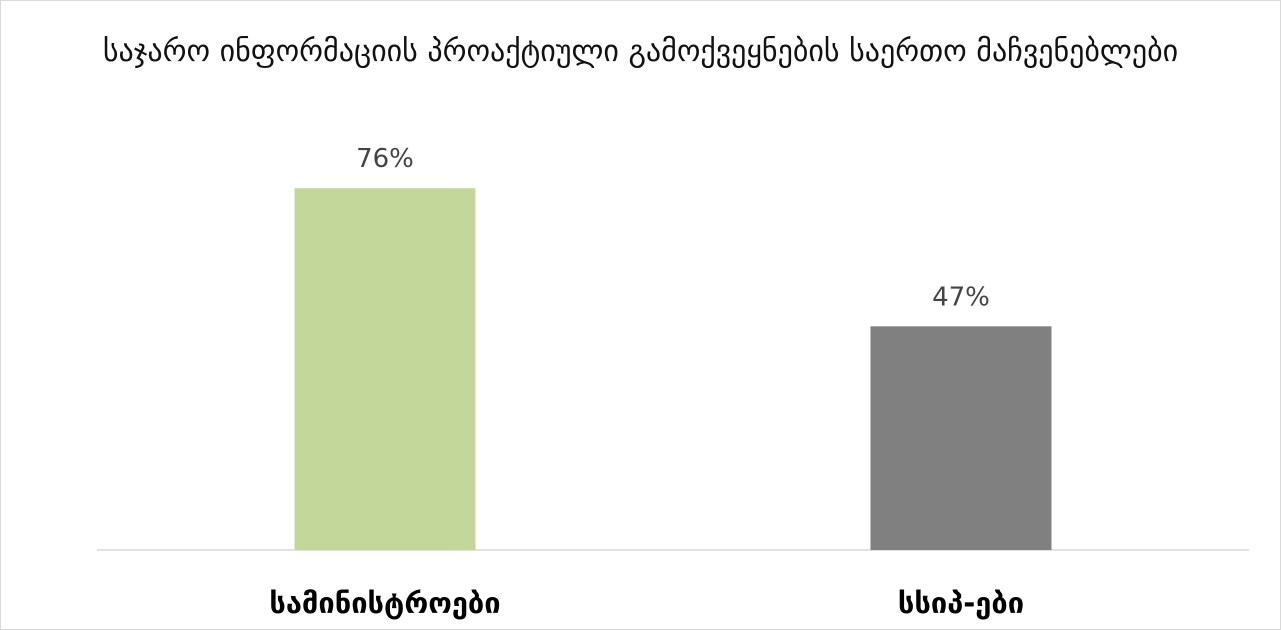  Describe the element at coordinates (385, 159) in the screenshot. I see `data-label-1: 76%` at that location.